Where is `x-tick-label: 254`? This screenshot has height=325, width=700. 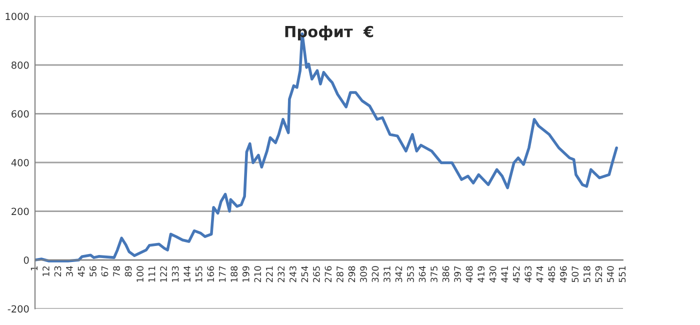 x-tick-label: 254 is located at coordinates (304, 274).